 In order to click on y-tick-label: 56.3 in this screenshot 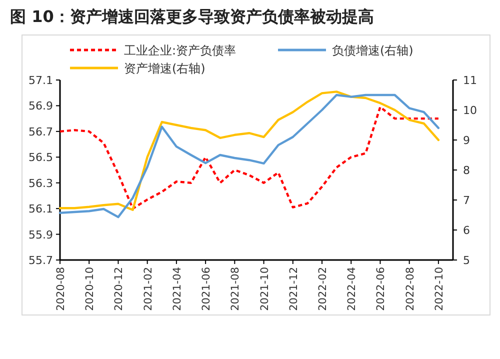, I will do `click(40, 183)`.